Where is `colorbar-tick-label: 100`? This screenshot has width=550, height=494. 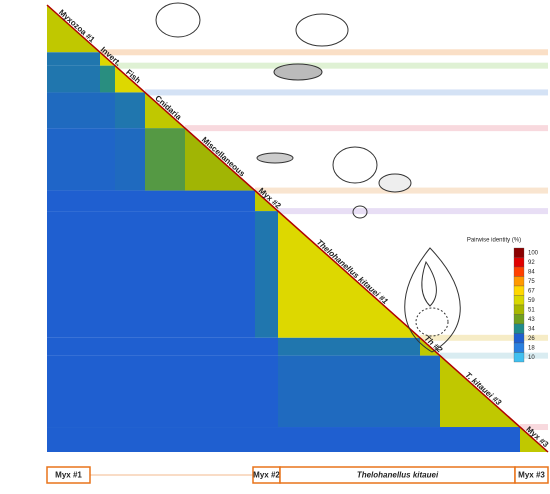
colorbar-tick-label: 100 is located at coordinates (533, 253).